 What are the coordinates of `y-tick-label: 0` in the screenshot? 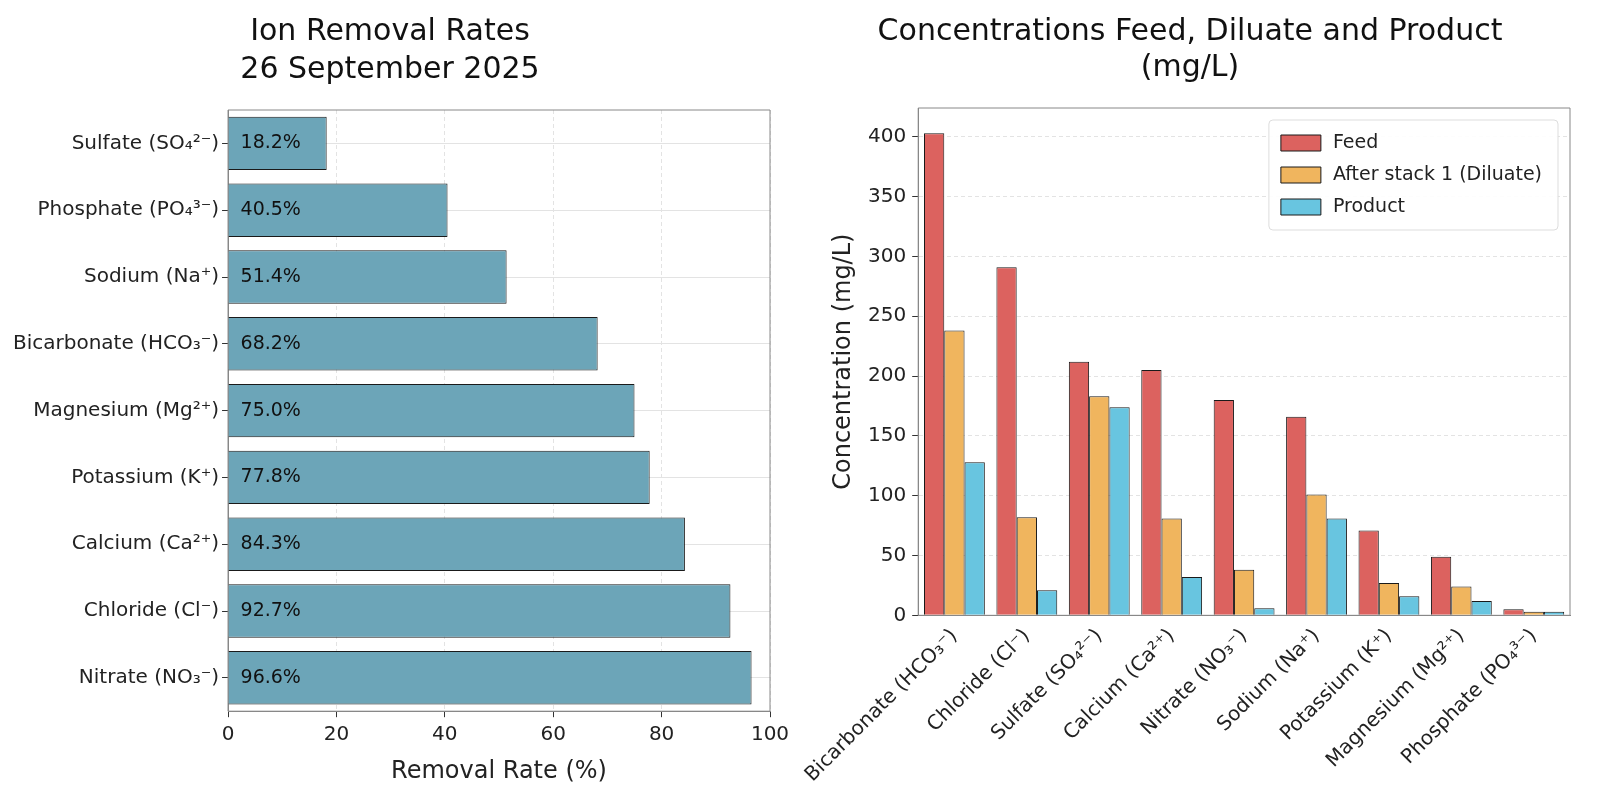 It's located at (900, 613).